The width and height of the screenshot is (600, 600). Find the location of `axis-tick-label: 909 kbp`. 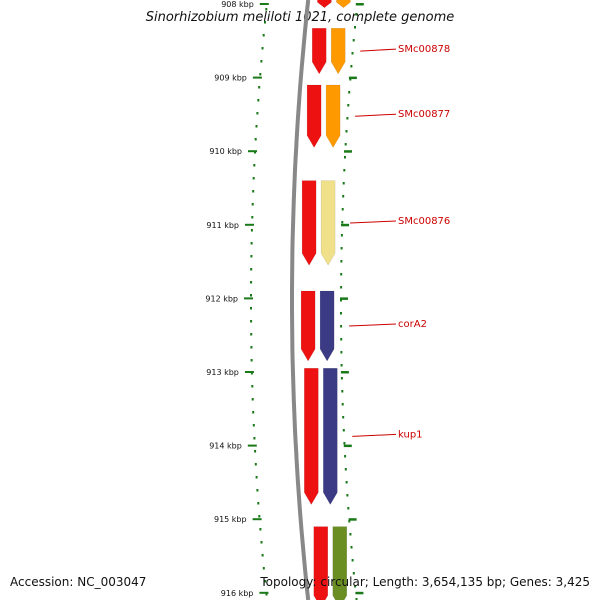

axis-tick-label: 909 kbp is located at coordinates (230, 78).